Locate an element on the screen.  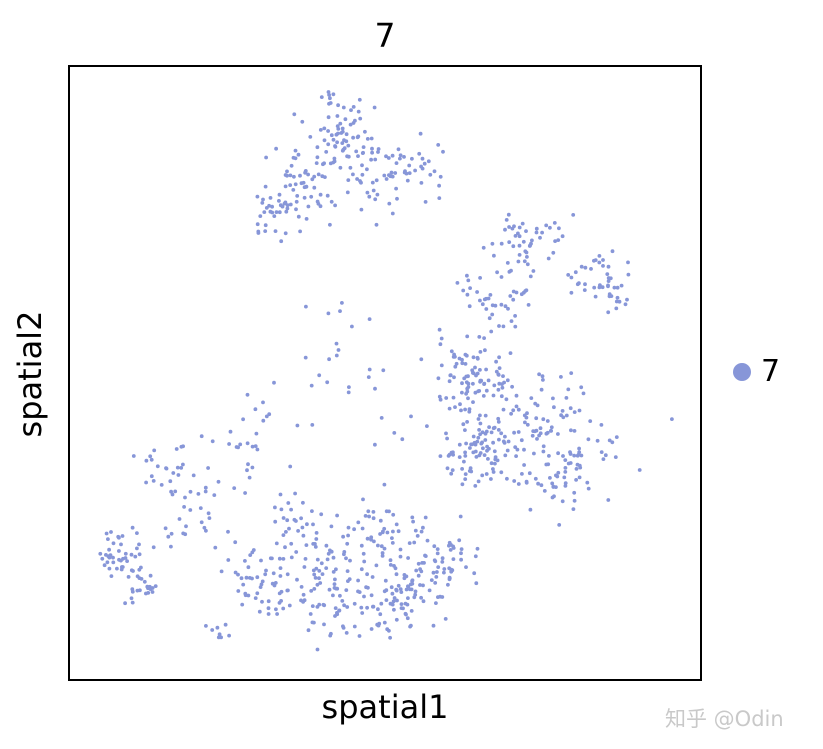
legend: 7 is located at coordinates (756, 371).